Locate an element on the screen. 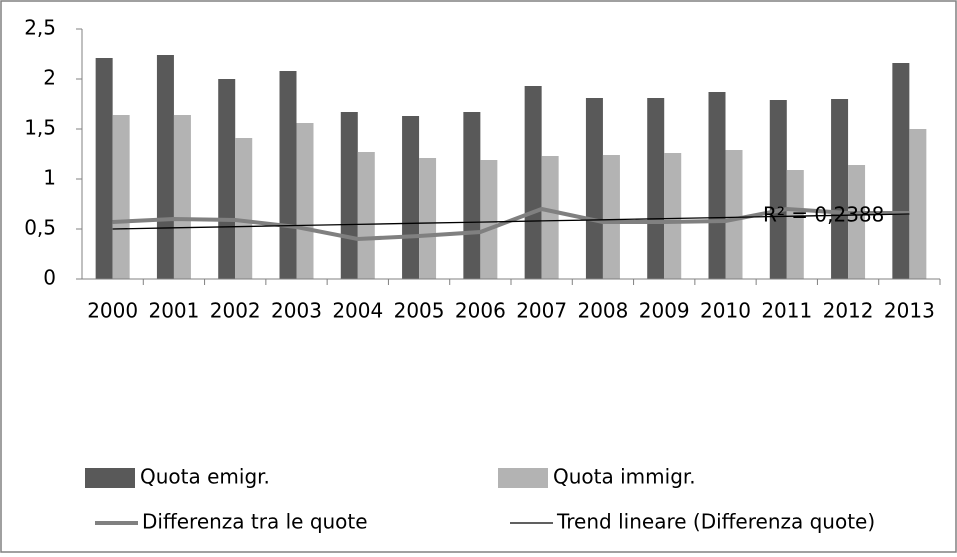 The image size is (957, 557). x-tick-label: 2001 is located at coordinates (173, 311).